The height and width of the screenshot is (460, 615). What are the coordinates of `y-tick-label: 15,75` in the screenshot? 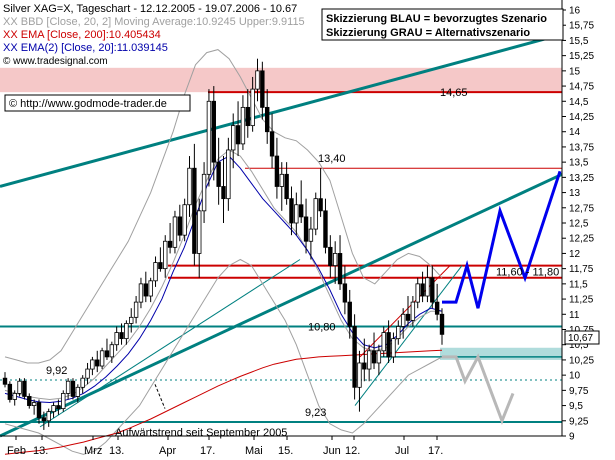 It's located at (581, 26).